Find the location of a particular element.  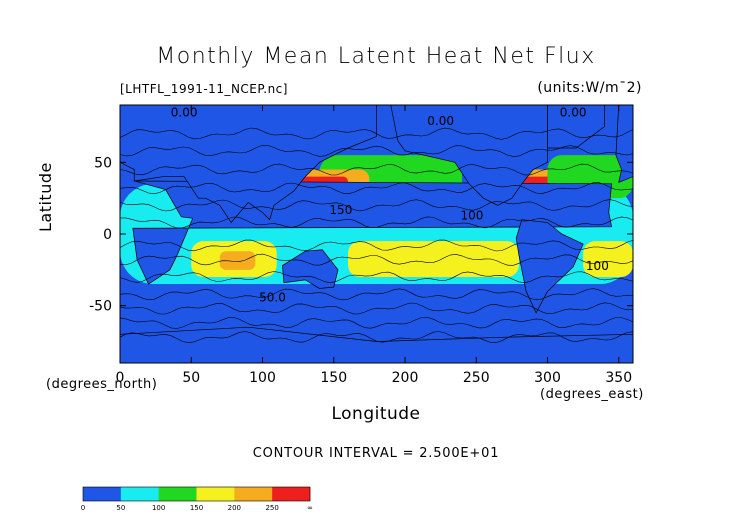

colorbar-tick-label: 100 is located at coordinates (158, 508).